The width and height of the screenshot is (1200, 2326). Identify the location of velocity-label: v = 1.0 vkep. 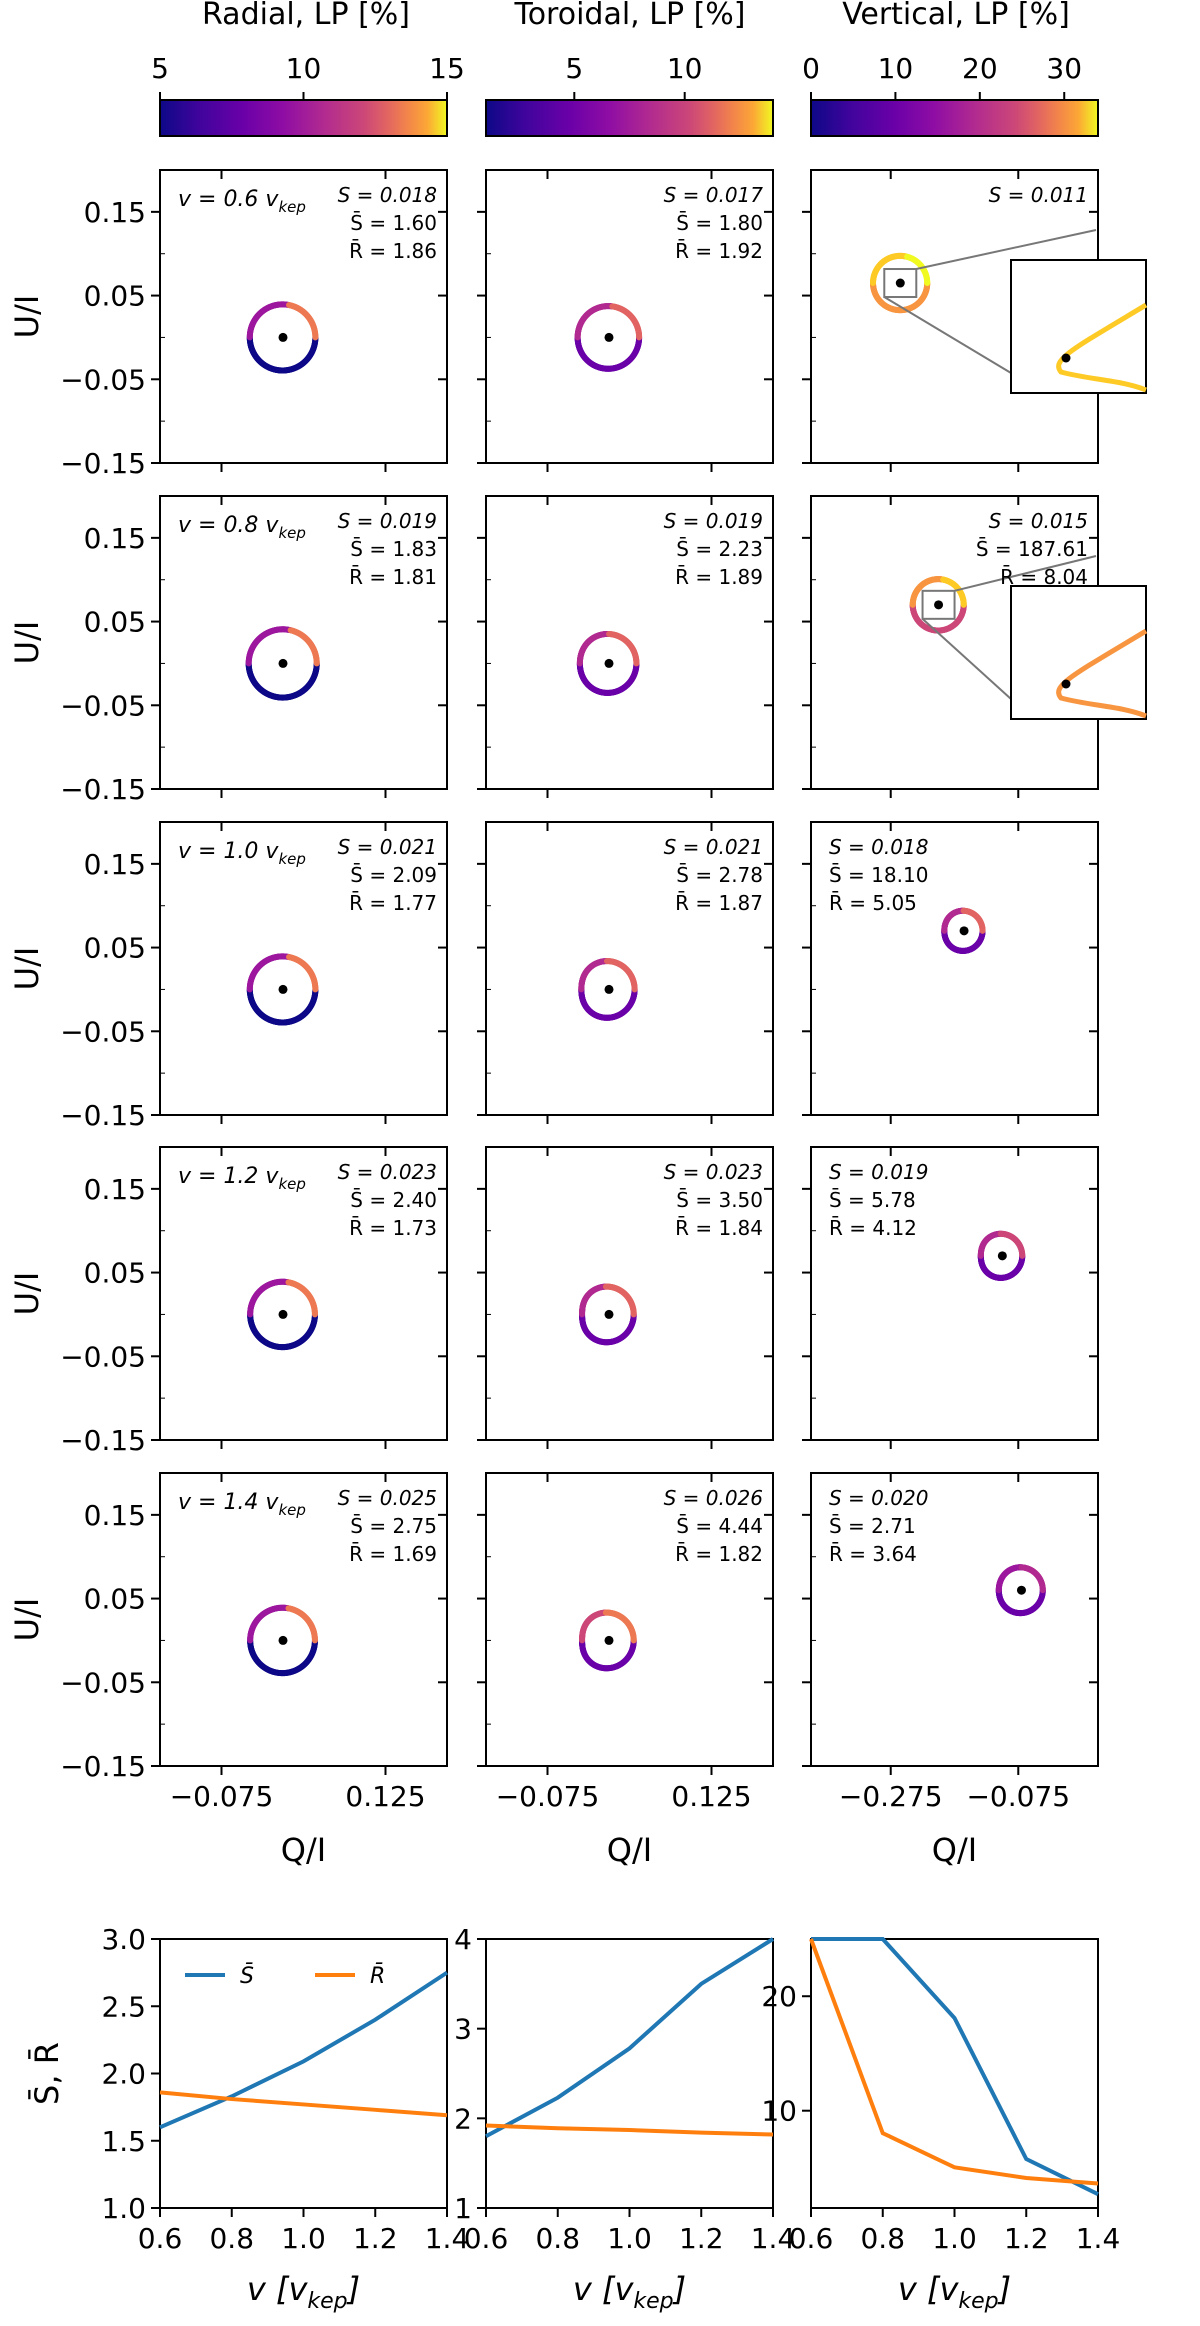
(242, 853).